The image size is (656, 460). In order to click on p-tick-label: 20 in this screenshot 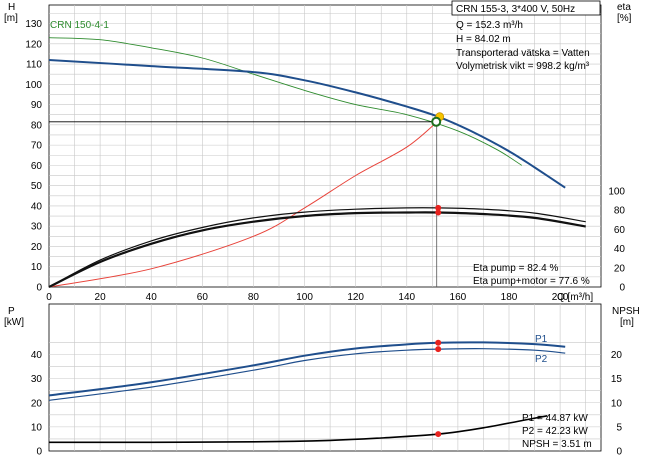, I will do `click(37, 403)`.